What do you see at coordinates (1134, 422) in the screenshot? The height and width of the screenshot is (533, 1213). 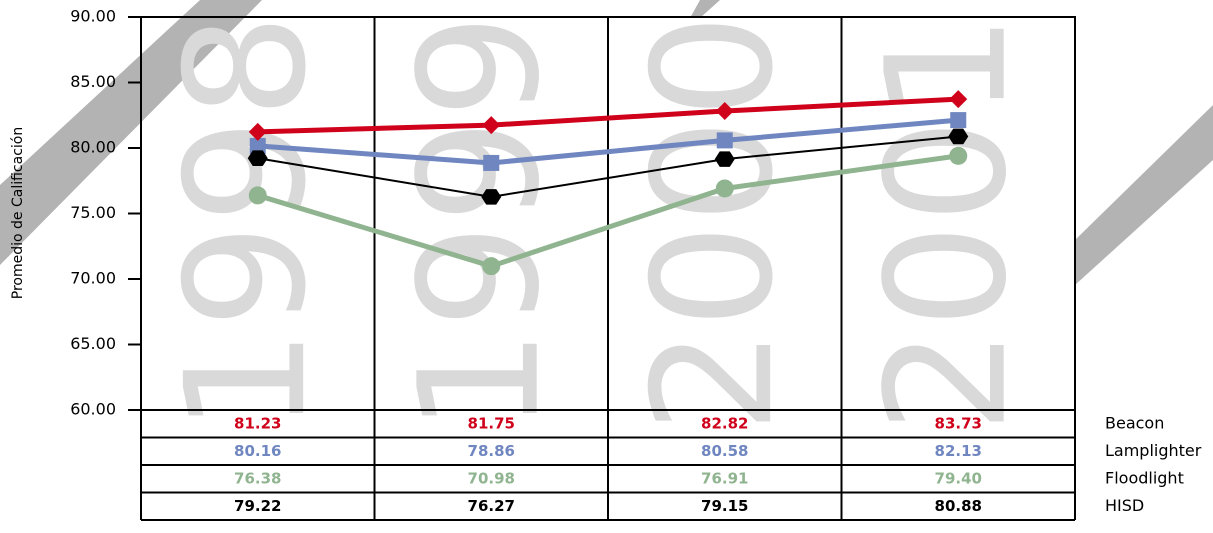 I see `legend-label: Beacon` at bounding box center [1134, 422].